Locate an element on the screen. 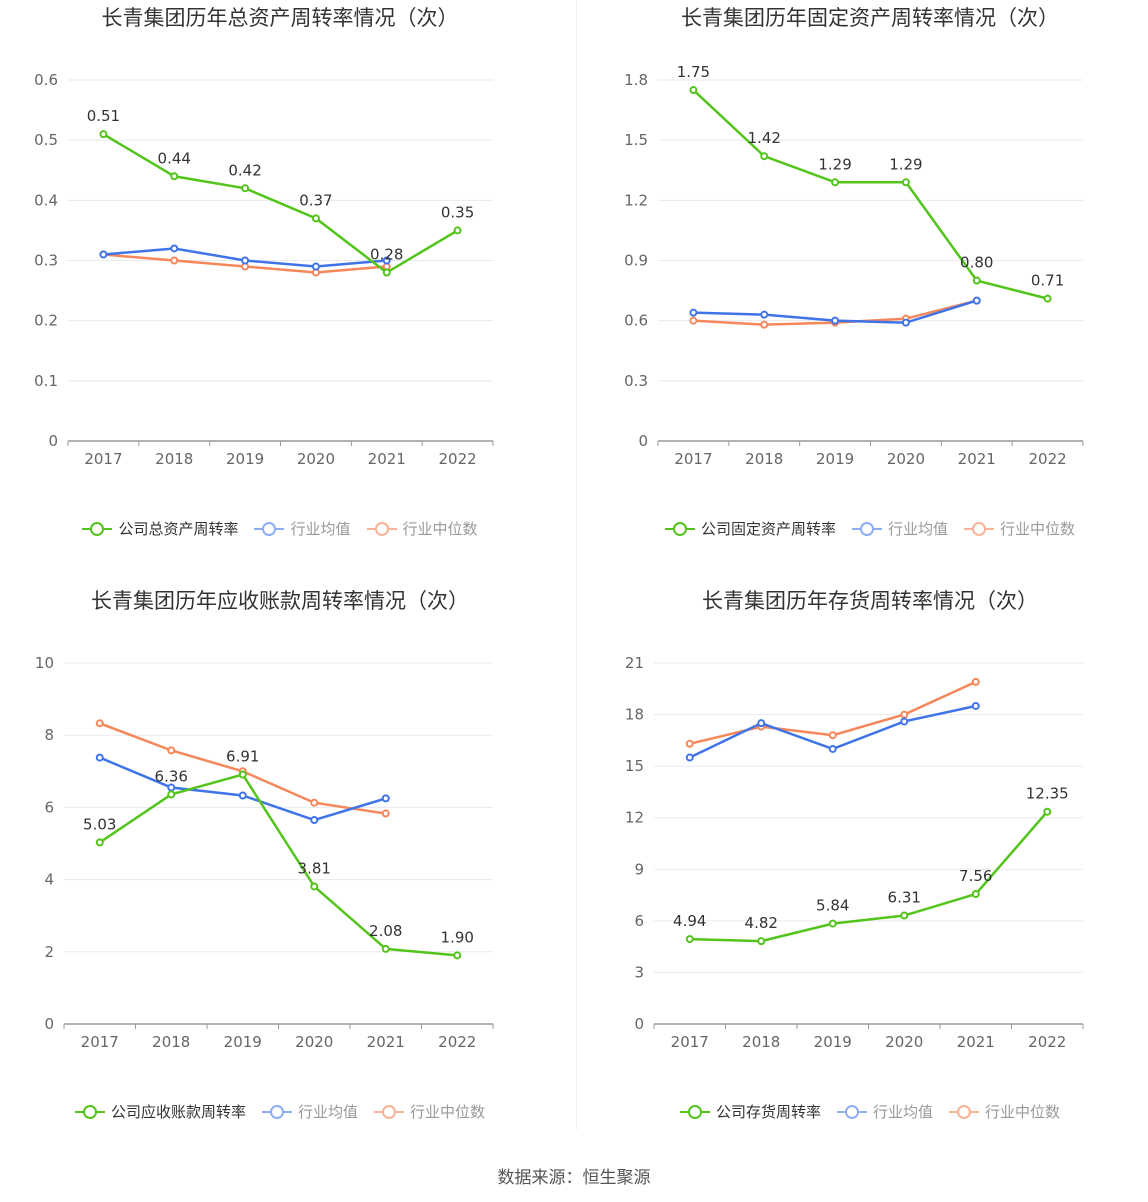 Image resolution: width=1148 pixels, height=1202 pixels. legend-item-company: 公司总资产周转率 is located at coordinates (160, 528).